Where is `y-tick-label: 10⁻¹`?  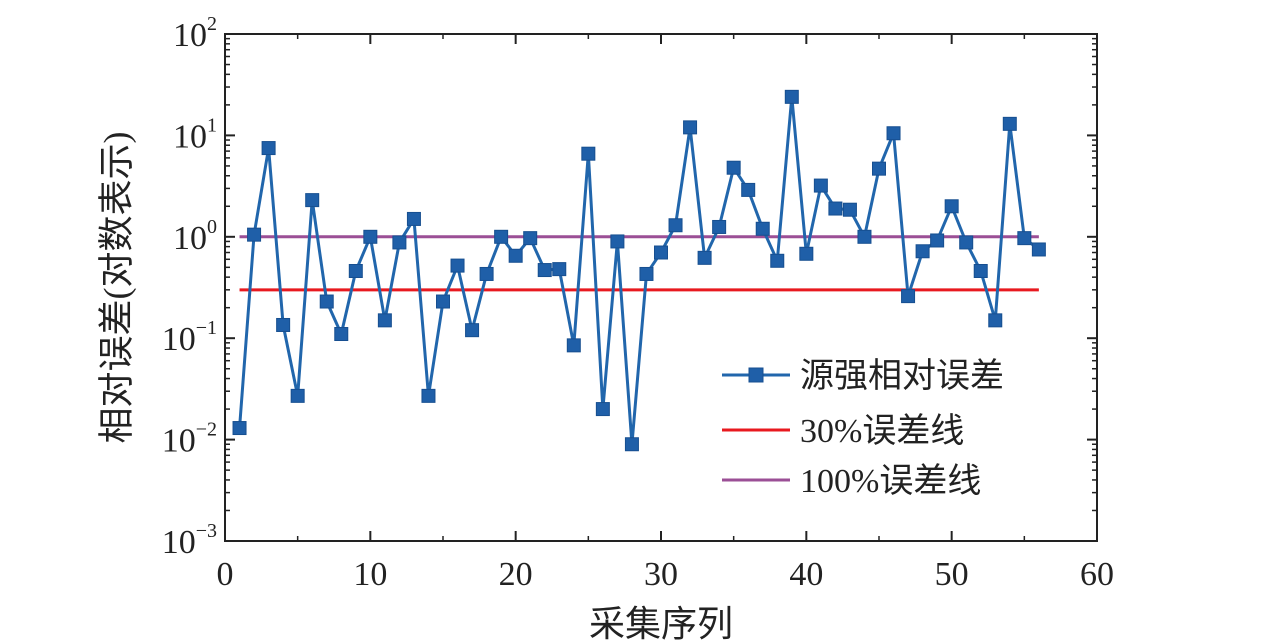 y-tick-label: 10⁻¹ is located at coordinates (189, 337).